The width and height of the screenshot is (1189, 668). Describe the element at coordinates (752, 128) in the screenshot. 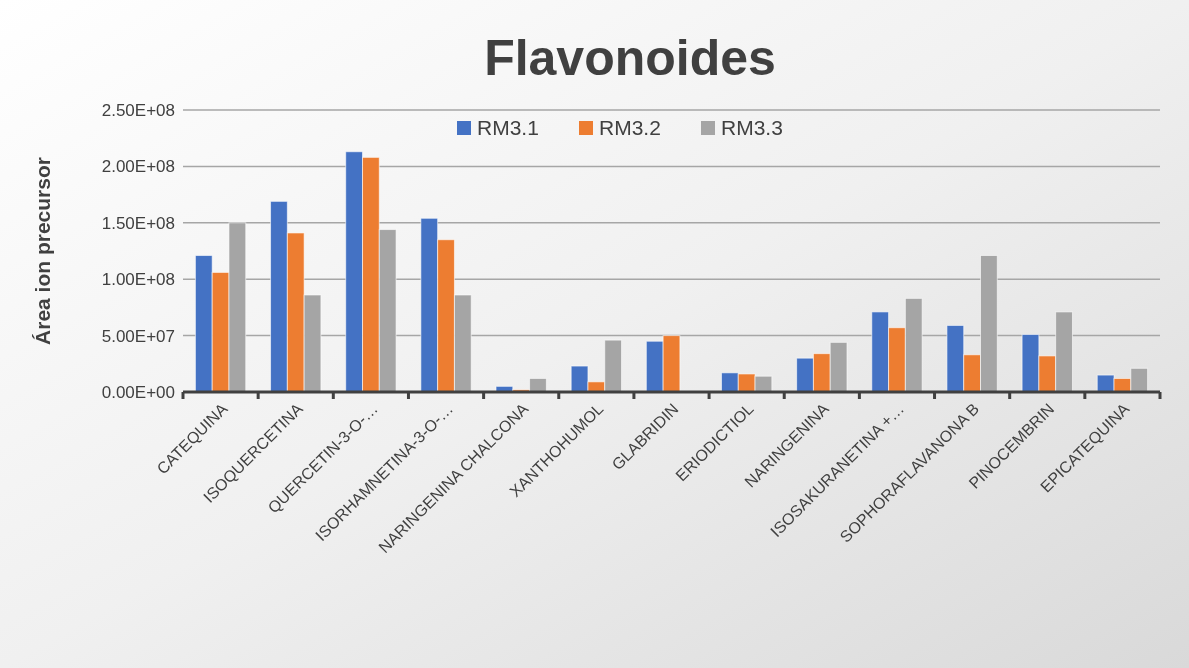

I see `legend-label: RM3.3` at that location.